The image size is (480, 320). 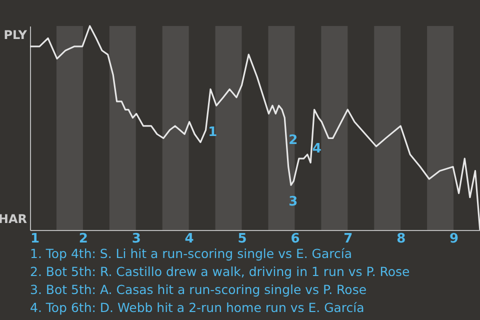 I want to click on x-tick-label: 8, so click(x=401, y=239).